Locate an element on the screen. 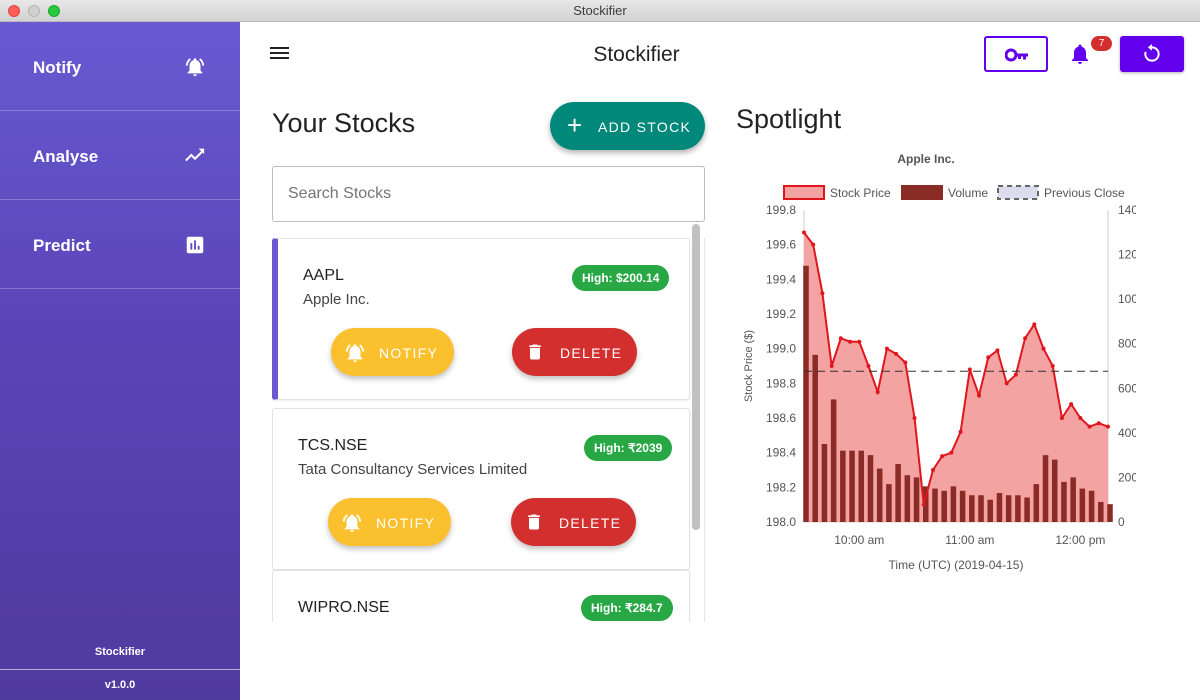 The height and width of the screenshot is (700, 1200). api-key-button is located at coordinates (1016, 54).